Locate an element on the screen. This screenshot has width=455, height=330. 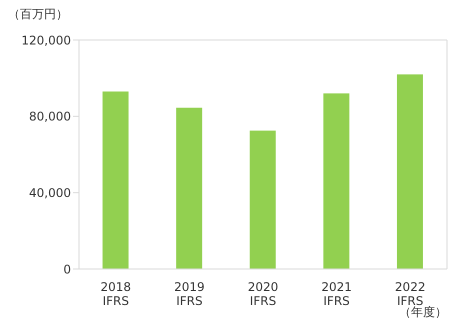
x-tick-label: 2022 IFRS is located at coordinates (410, 294).